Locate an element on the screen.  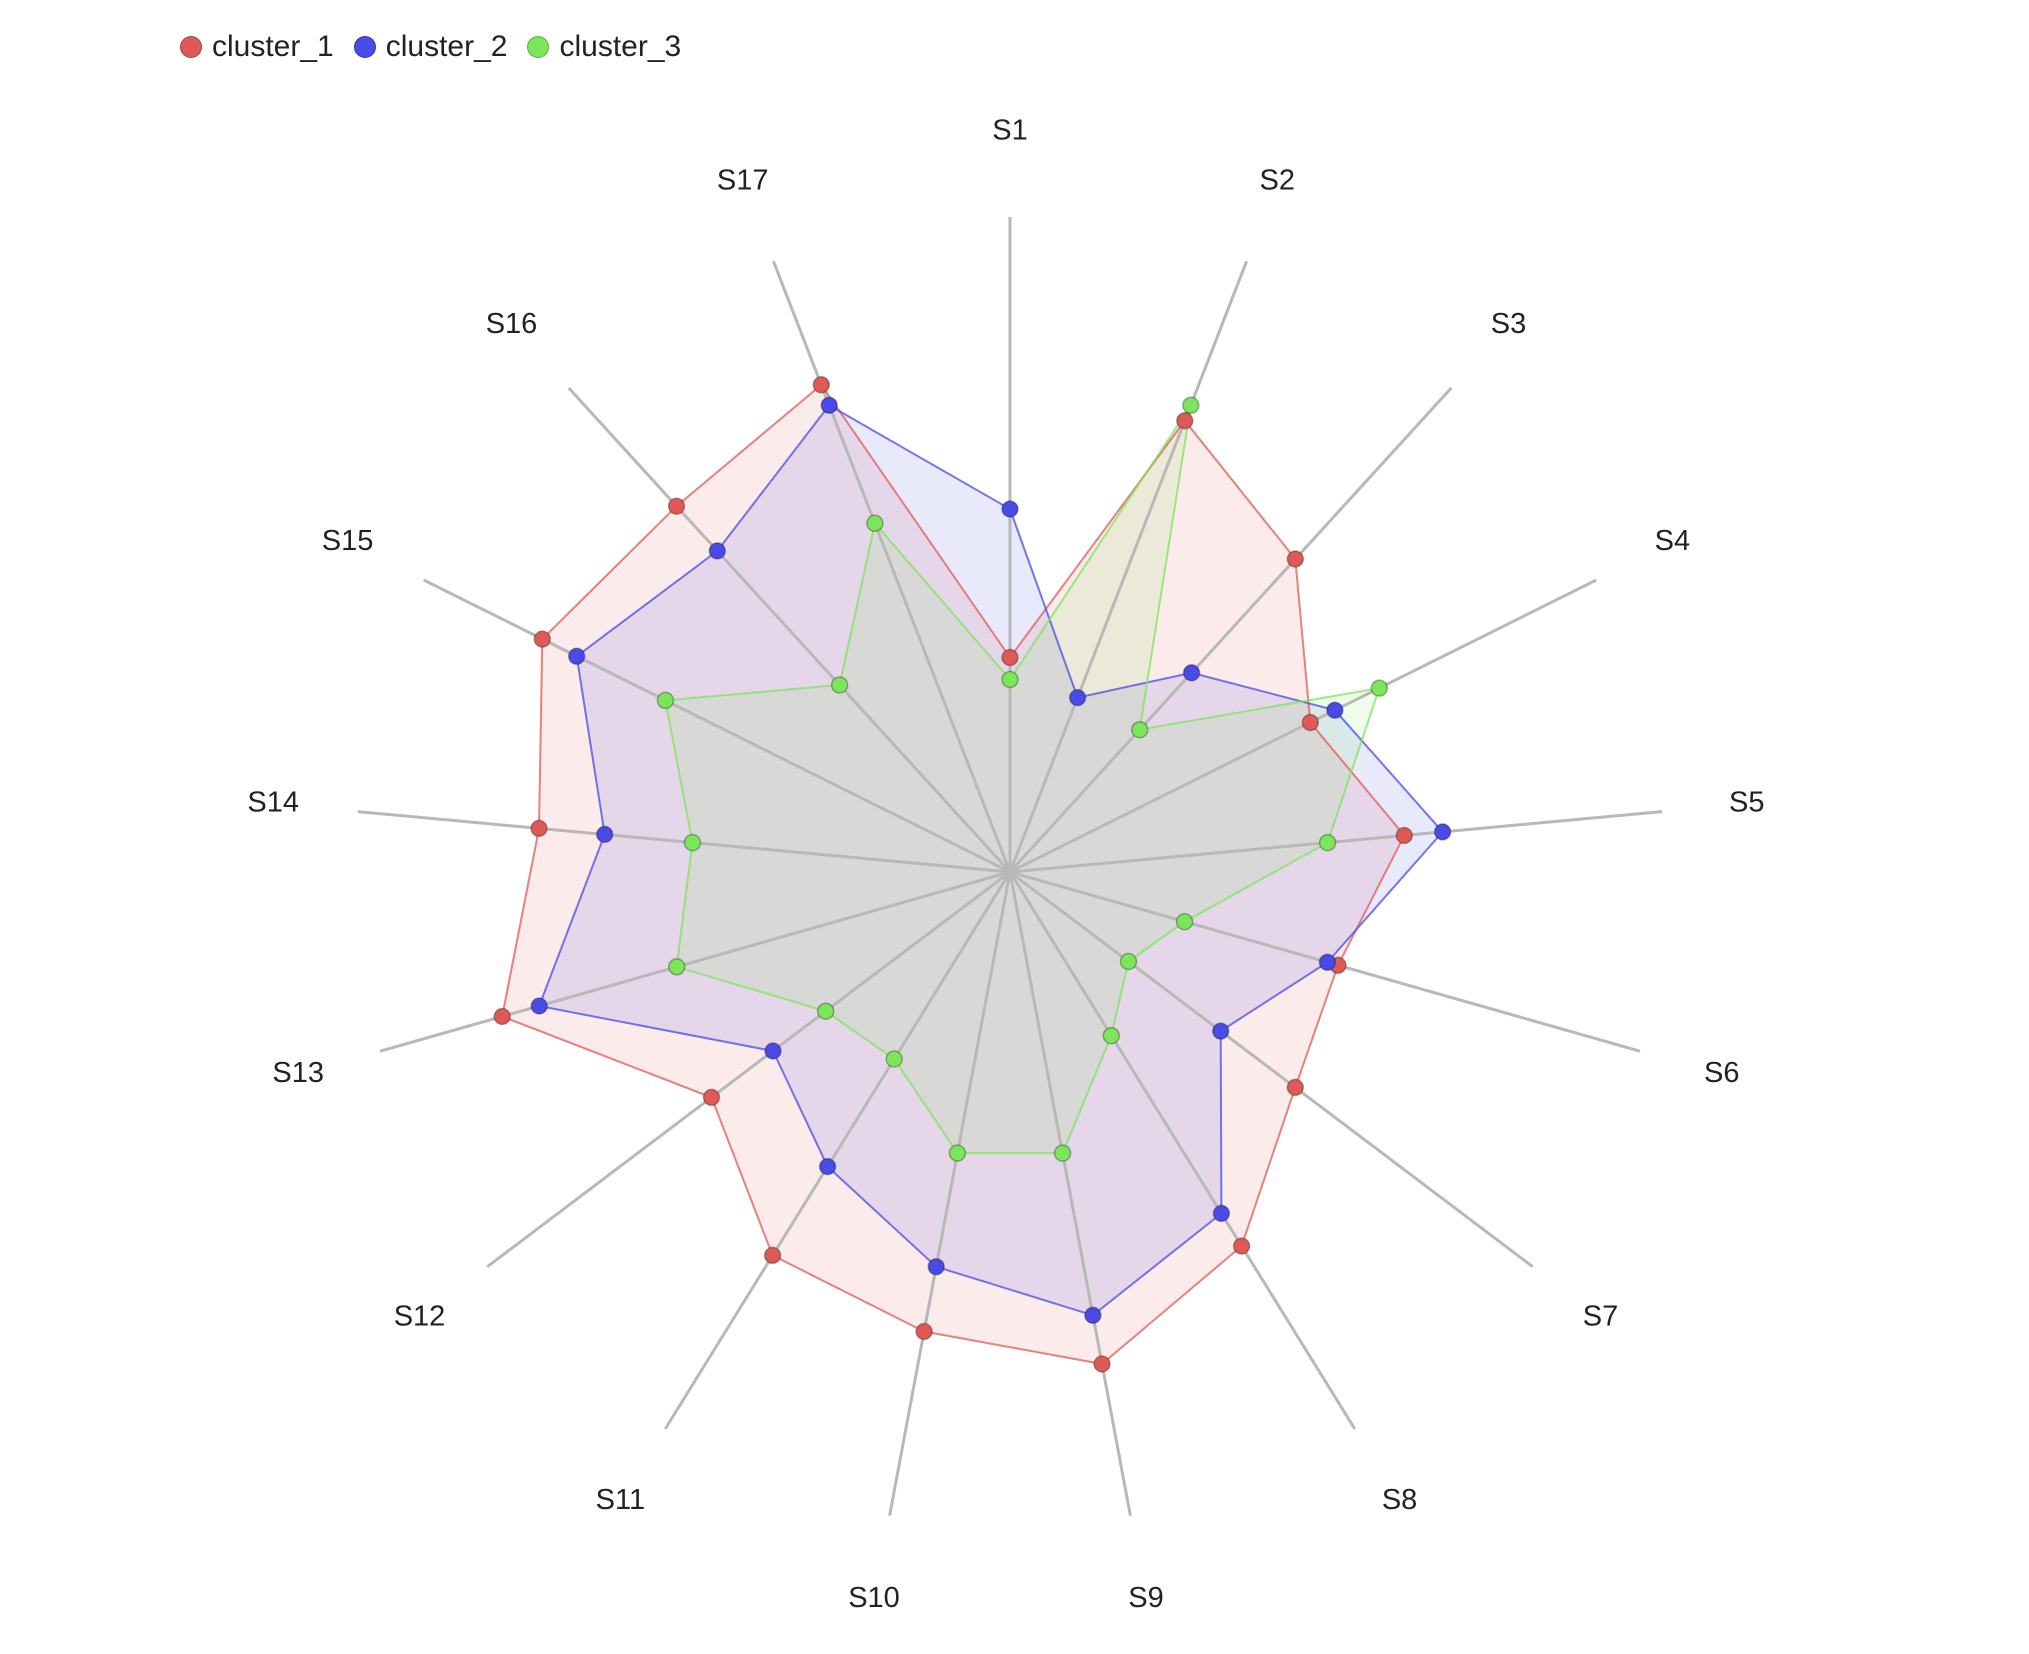
data-point-cluster_2-S6 is located at coordinates (1327, 962).